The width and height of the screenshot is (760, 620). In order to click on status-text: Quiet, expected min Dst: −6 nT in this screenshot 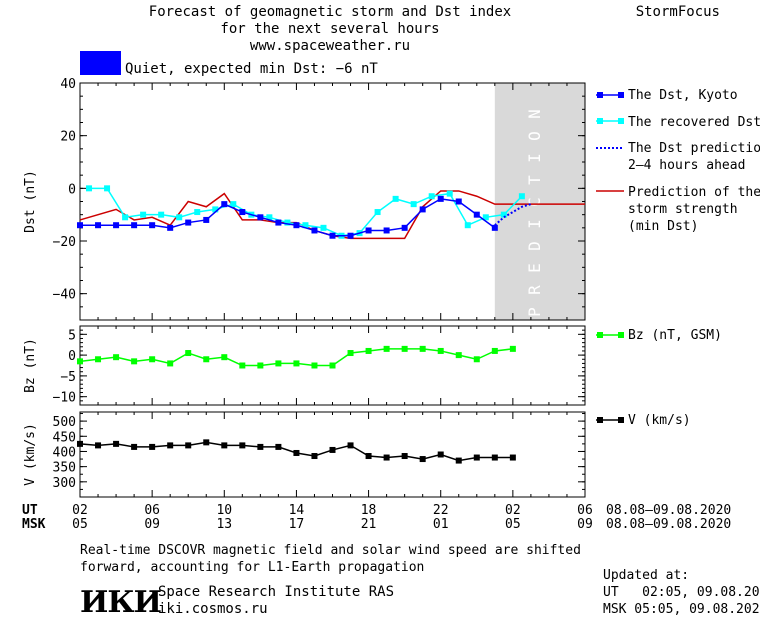, I will do `click(251, 69)`.